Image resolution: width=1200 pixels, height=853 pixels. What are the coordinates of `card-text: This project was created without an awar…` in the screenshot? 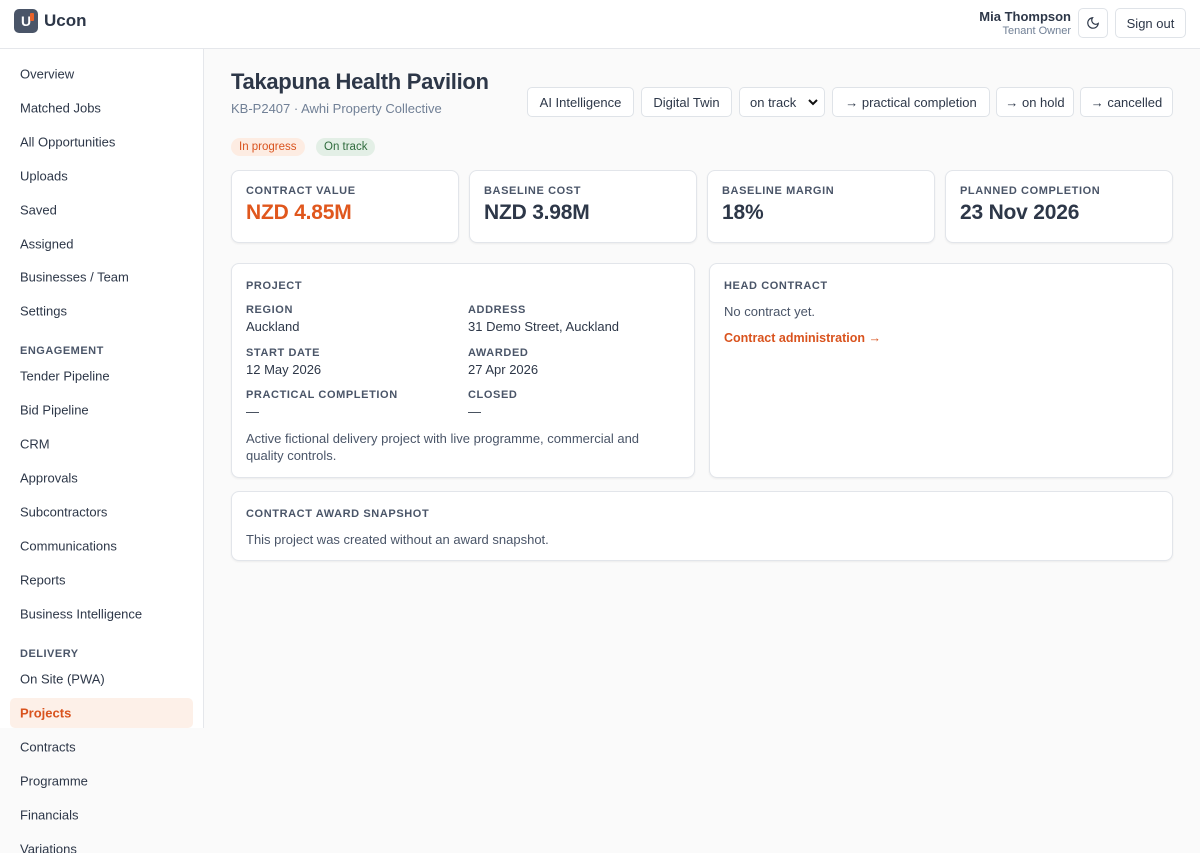 It's located at (397, 539).